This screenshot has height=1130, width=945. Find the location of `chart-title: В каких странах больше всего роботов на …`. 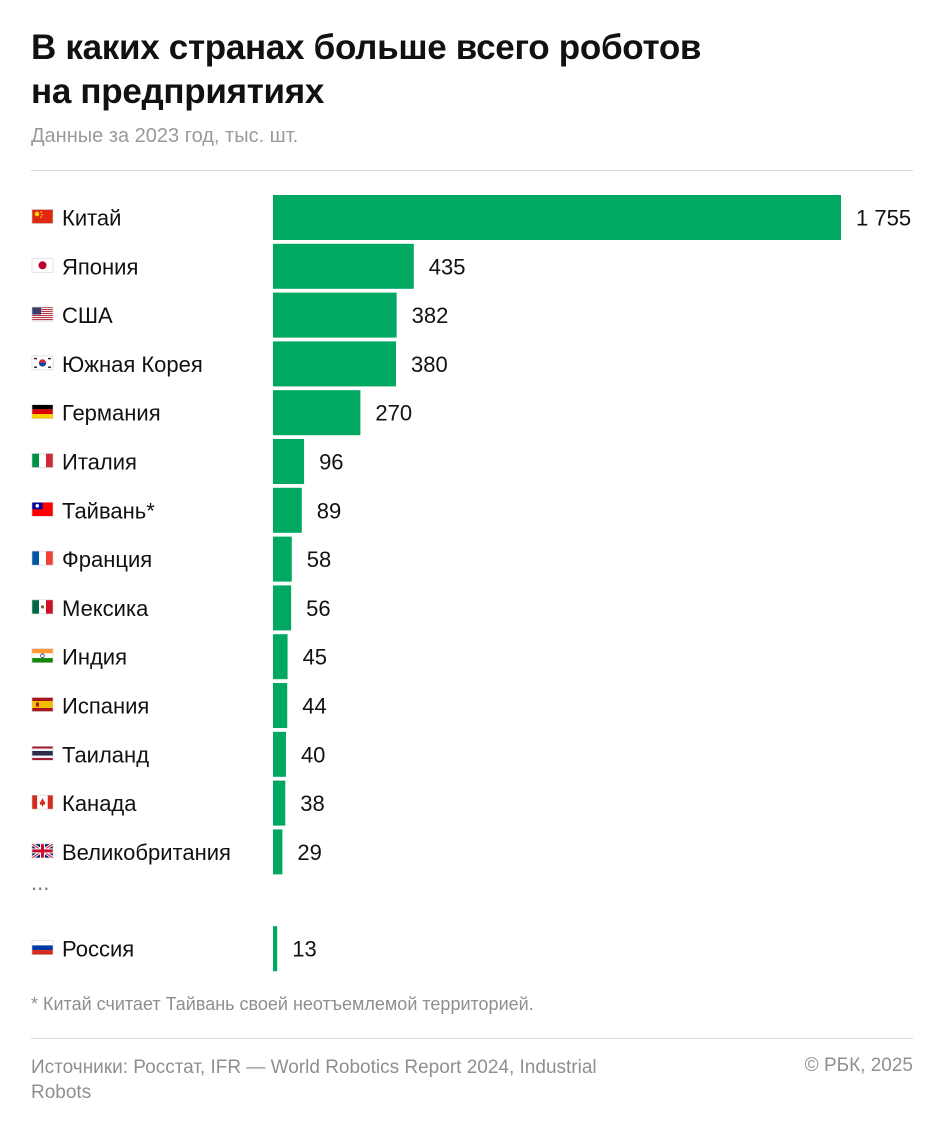

chart-title: В каких странах больше всего роботов на … is located at coordinates (471, 70).